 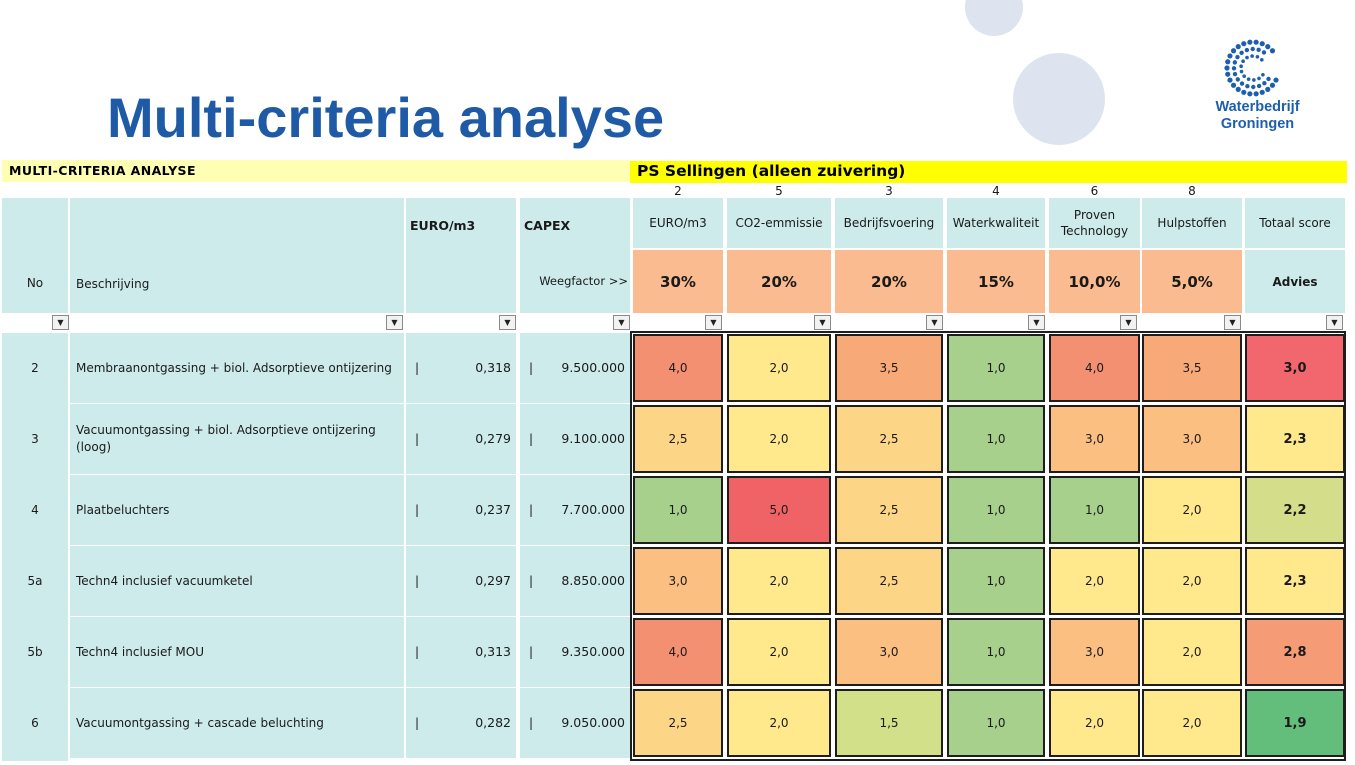 What do you see at coordinates (779, 223) in the screenshot?
I see `criterion-header: CO2-emmissie` at bounding box center [779, 223].